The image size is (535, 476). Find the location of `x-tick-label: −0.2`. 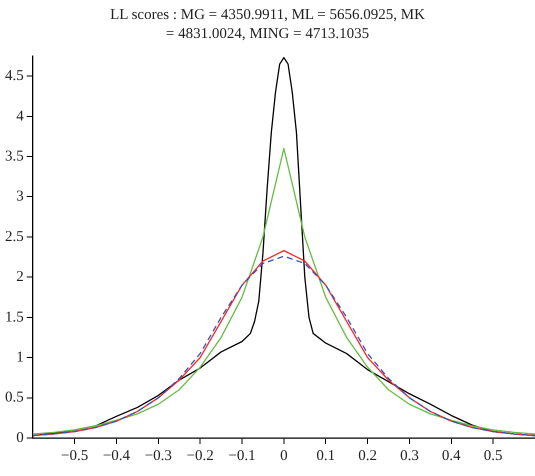

x-tick-label: −0.2 is located at coordinates (200, 456).